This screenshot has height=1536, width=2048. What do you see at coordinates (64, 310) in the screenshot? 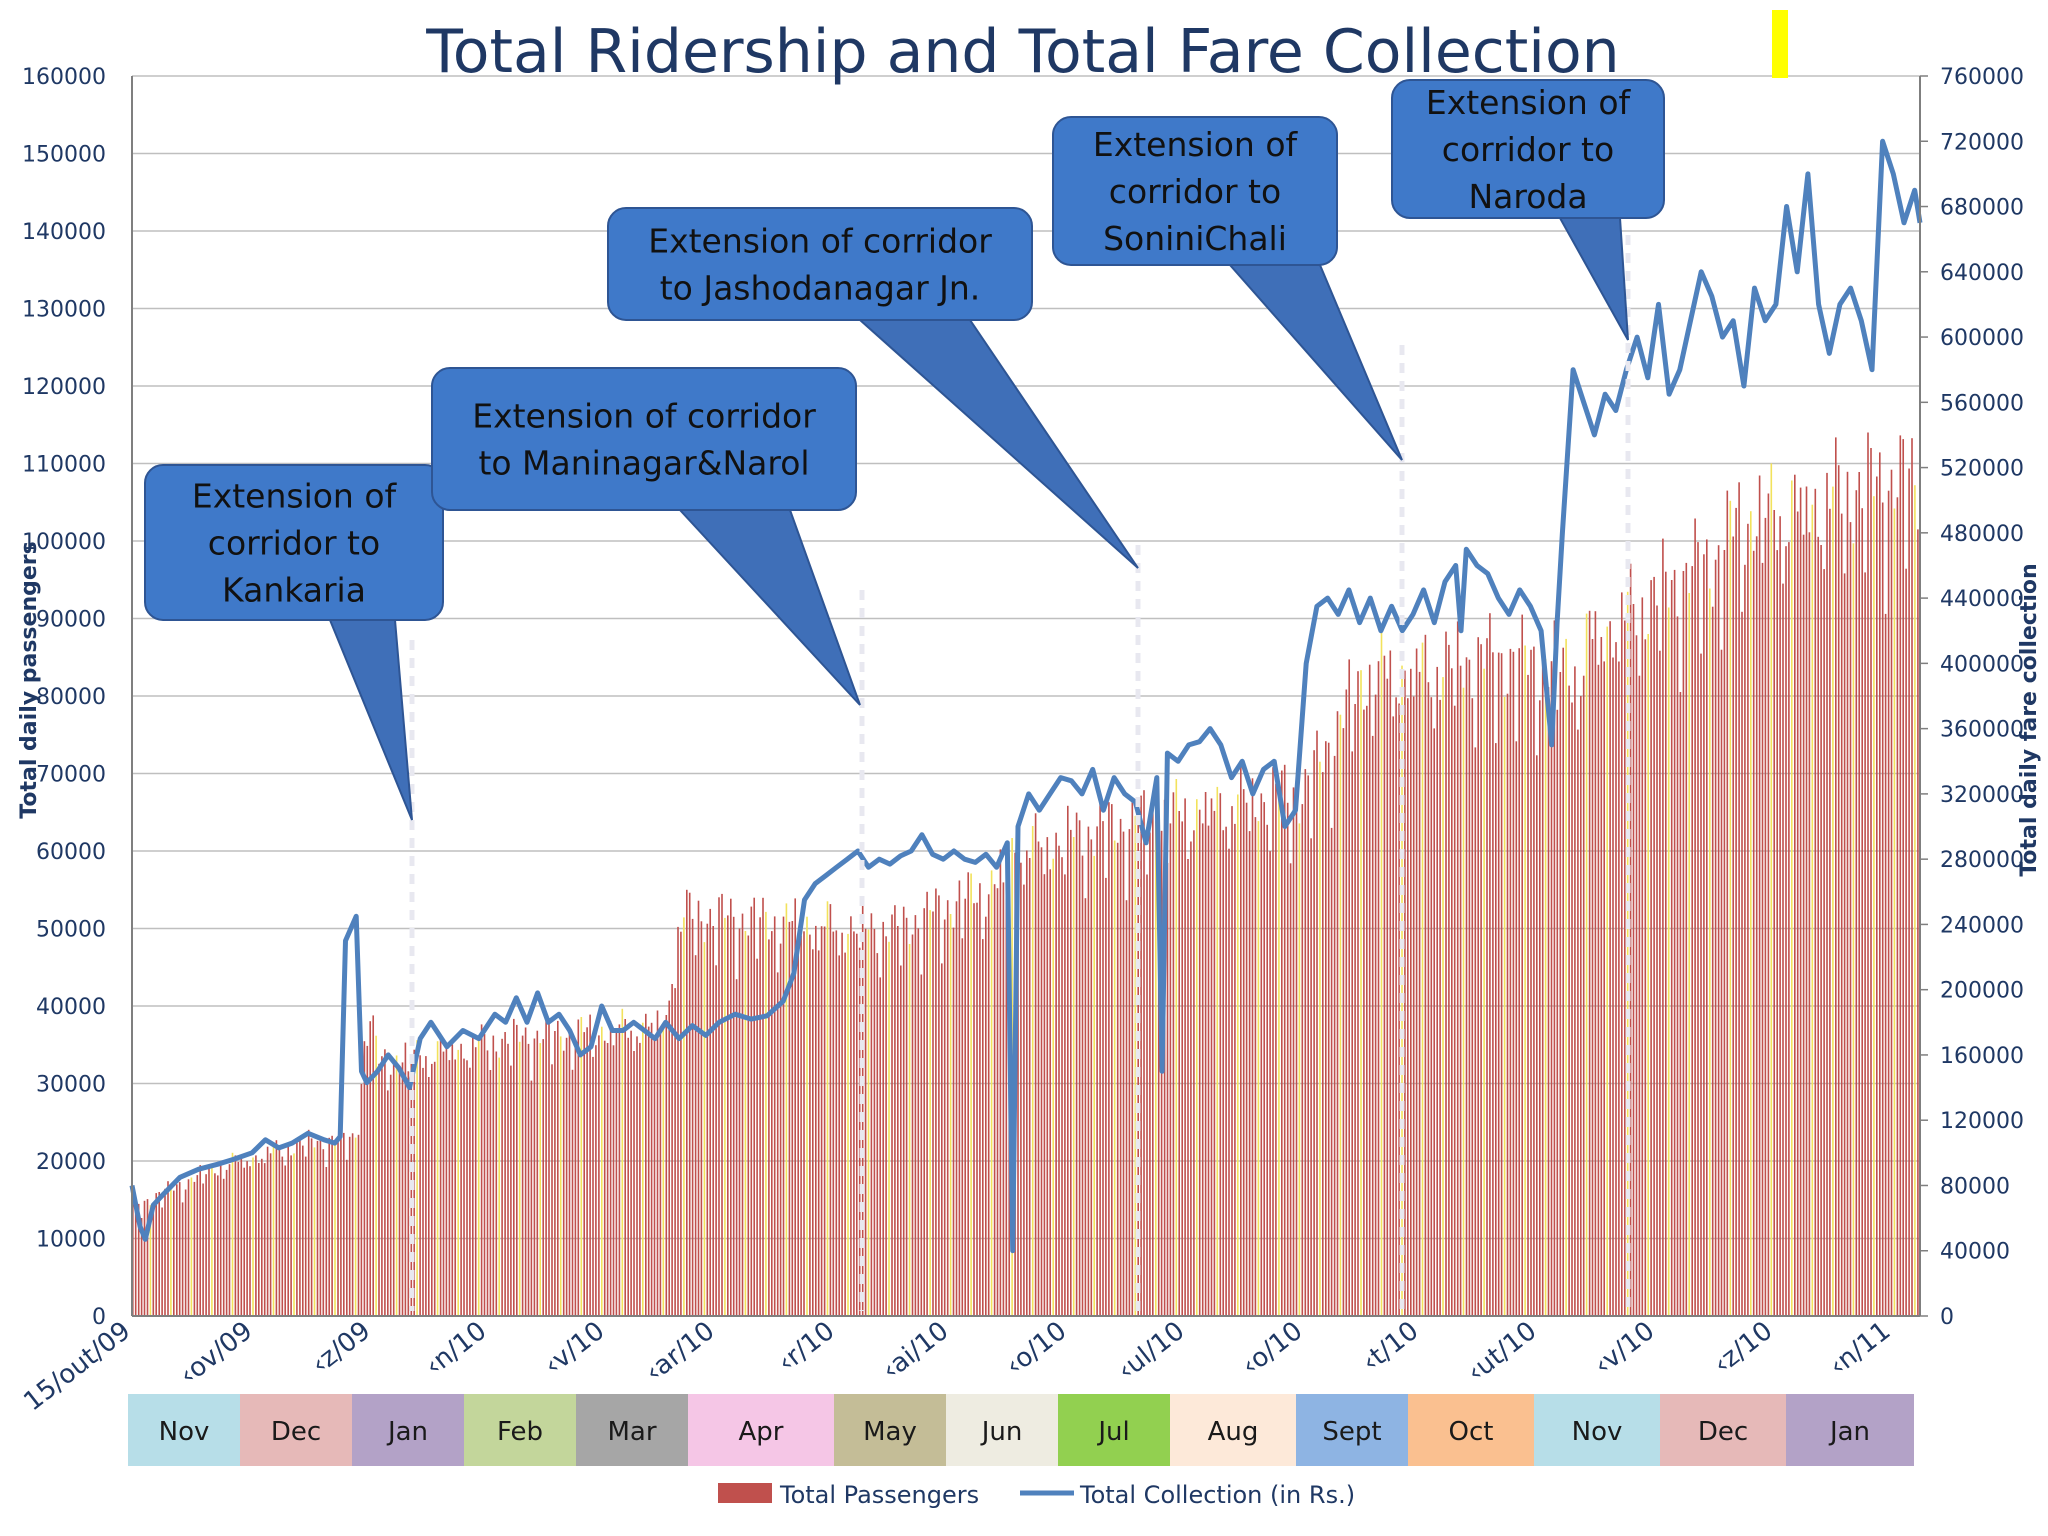
I see `y-tick-label: 130000` at bounding box center [64, 310].